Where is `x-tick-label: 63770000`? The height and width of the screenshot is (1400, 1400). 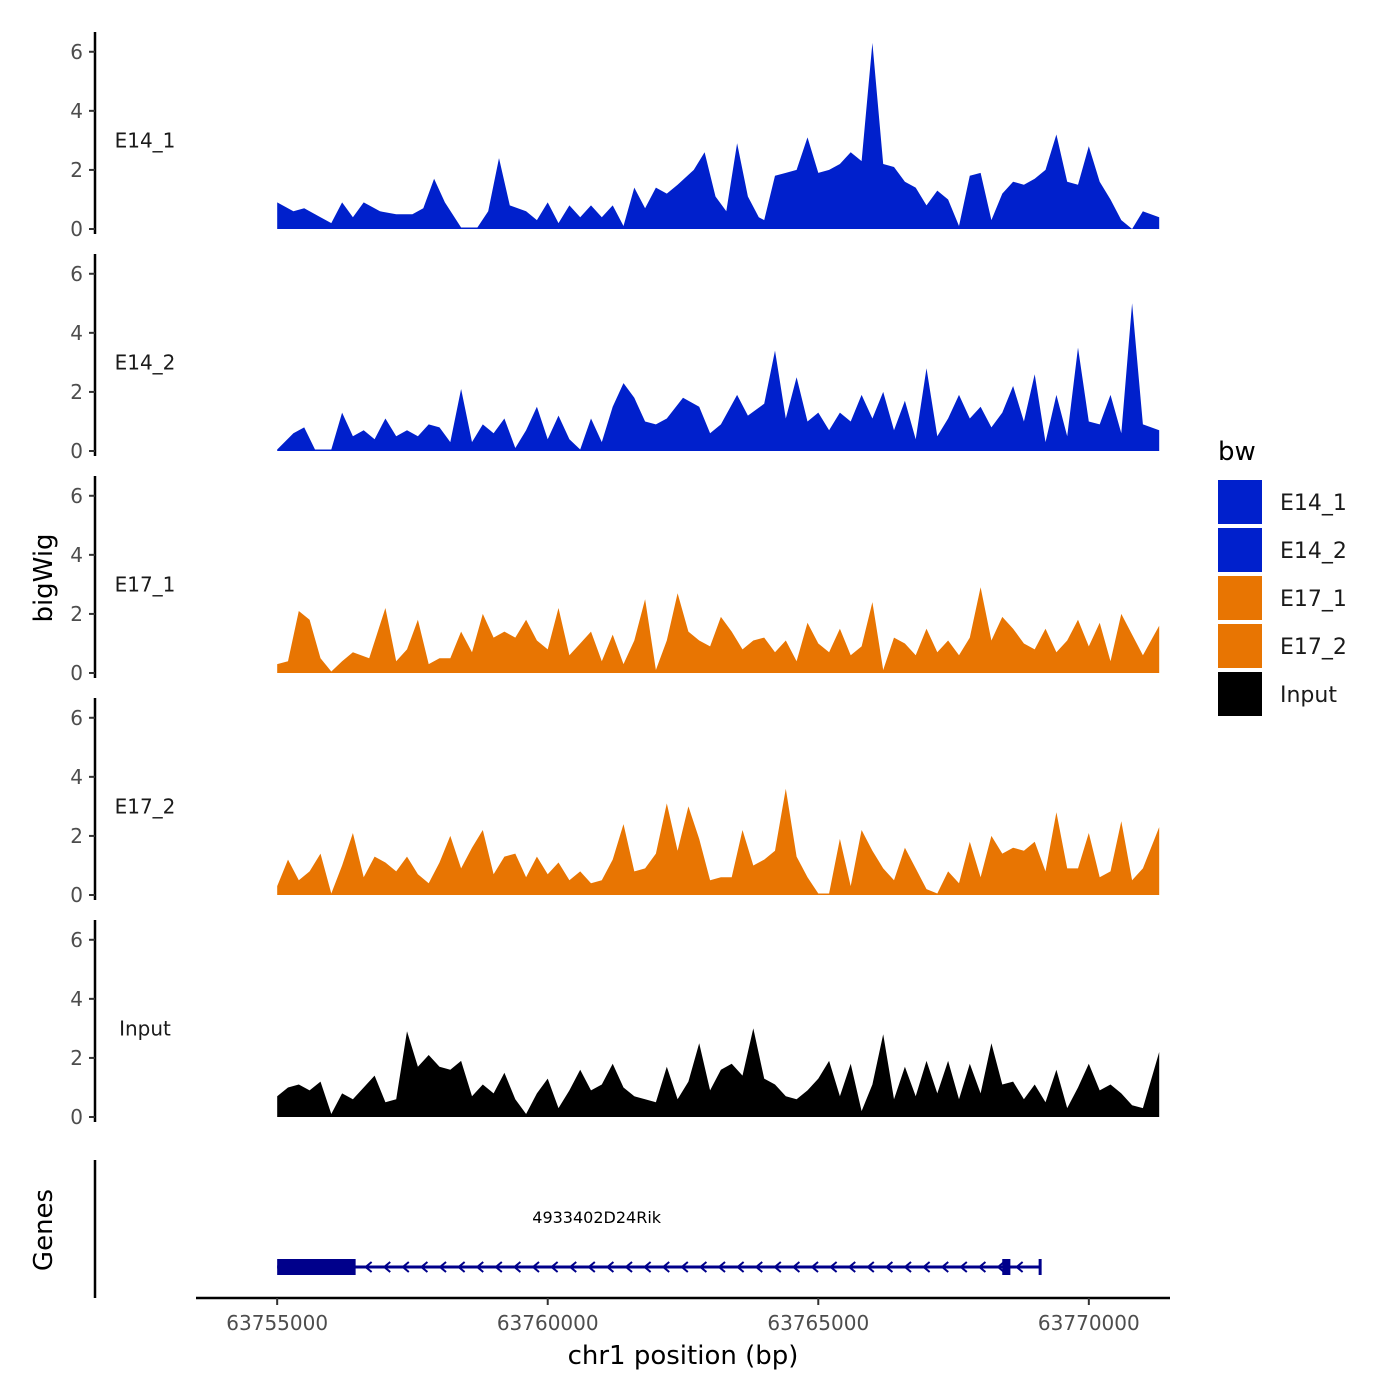 x-tick-label: 63770000 is located at coordinates (1089, 1323).